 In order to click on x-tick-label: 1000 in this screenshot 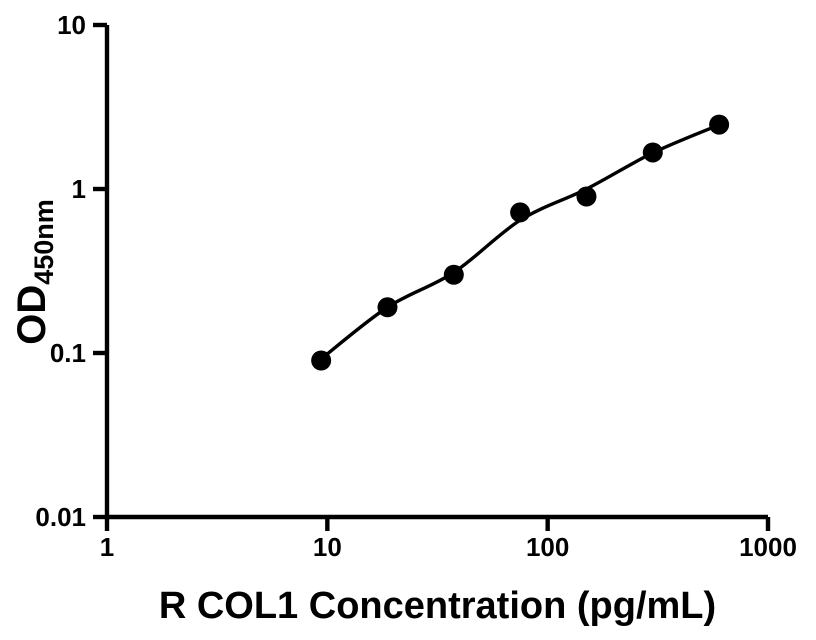, I will do `click(768, 547)`.